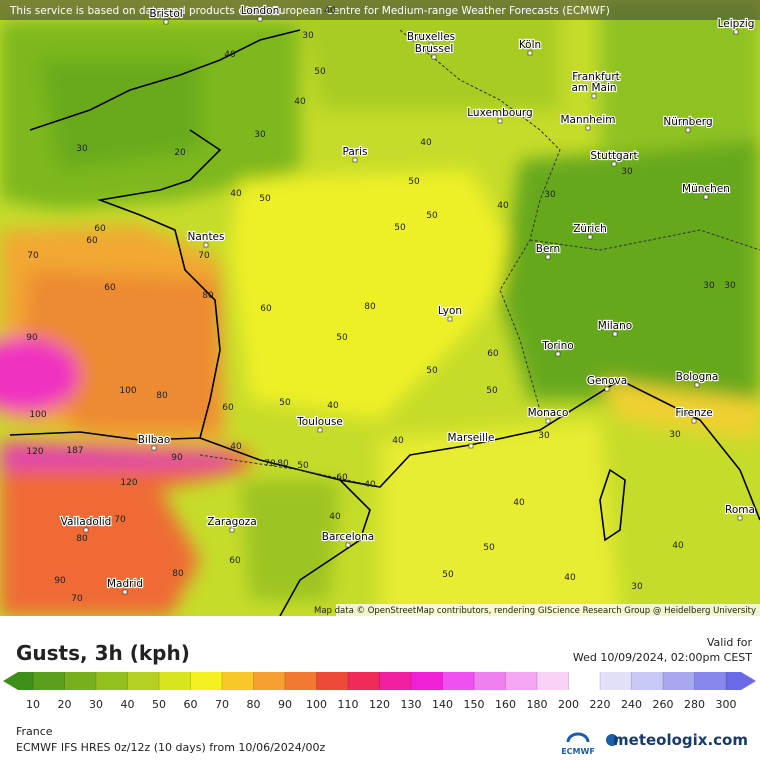 Image resolution: width=760 pixels, height=760 pixels. Describe the element at coordinates (548, 413) in the screenshot. I see `city-label: Monaco` at that location.